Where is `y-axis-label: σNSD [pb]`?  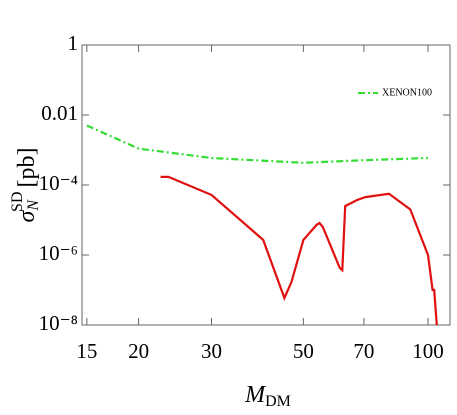 y-axis-label: σNSD [pb] is located at coordinates (25, 185).